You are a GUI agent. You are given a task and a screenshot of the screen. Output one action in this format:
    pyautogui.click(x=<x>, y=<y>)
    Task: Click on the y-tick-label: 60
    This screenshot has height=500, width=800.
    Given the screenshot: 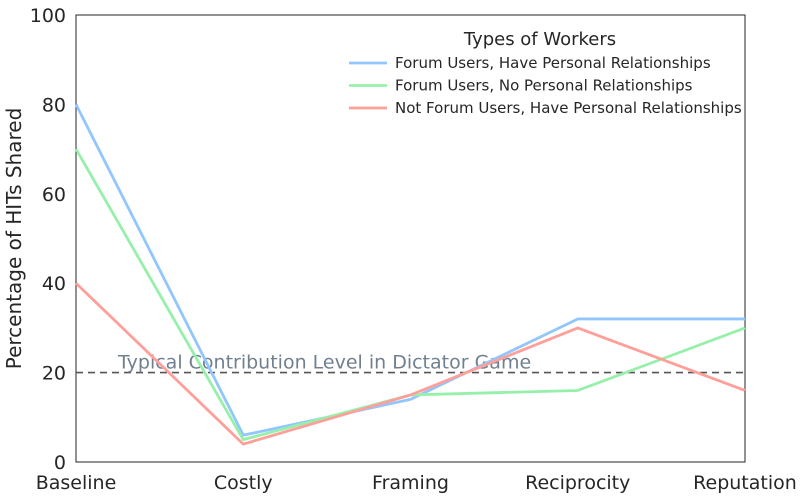 What is the action you would take?
    pyautogui.click(x=54, y=195)
    